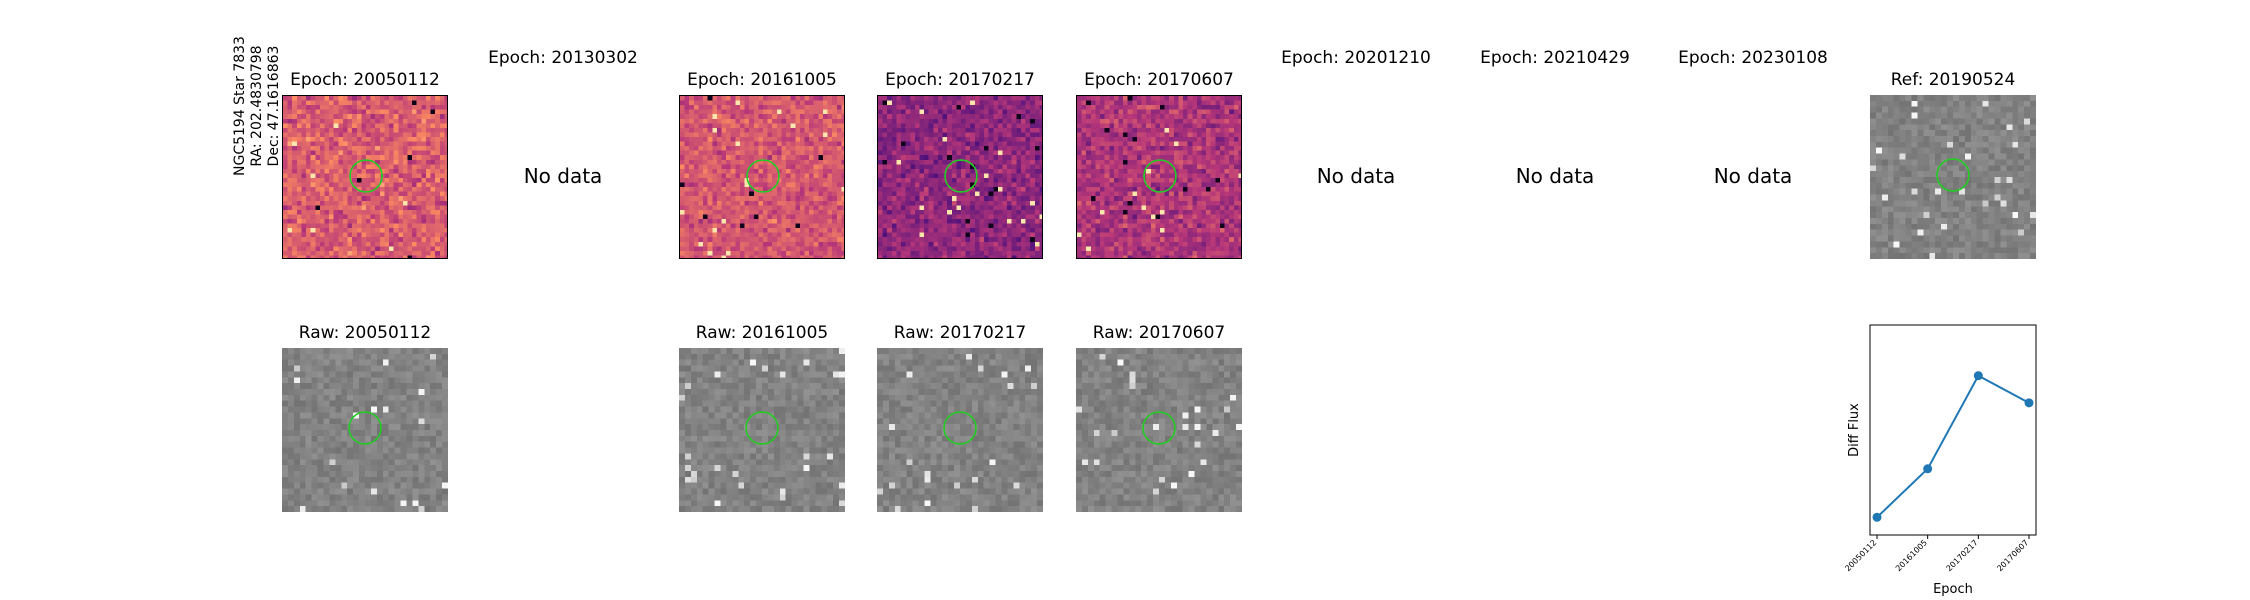  I want to click on raw-title-3: Raw: 20170217, so click(960, 333).